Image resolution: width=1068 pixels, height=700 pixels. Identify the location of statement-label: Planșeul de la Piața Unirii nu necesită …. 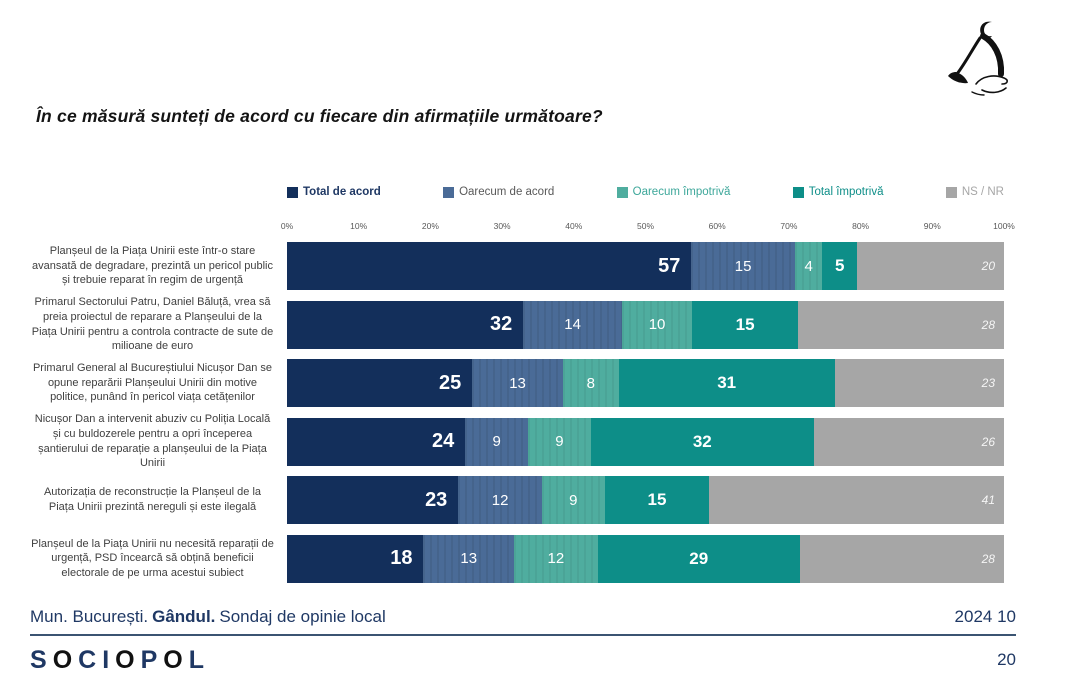
(152, 558).